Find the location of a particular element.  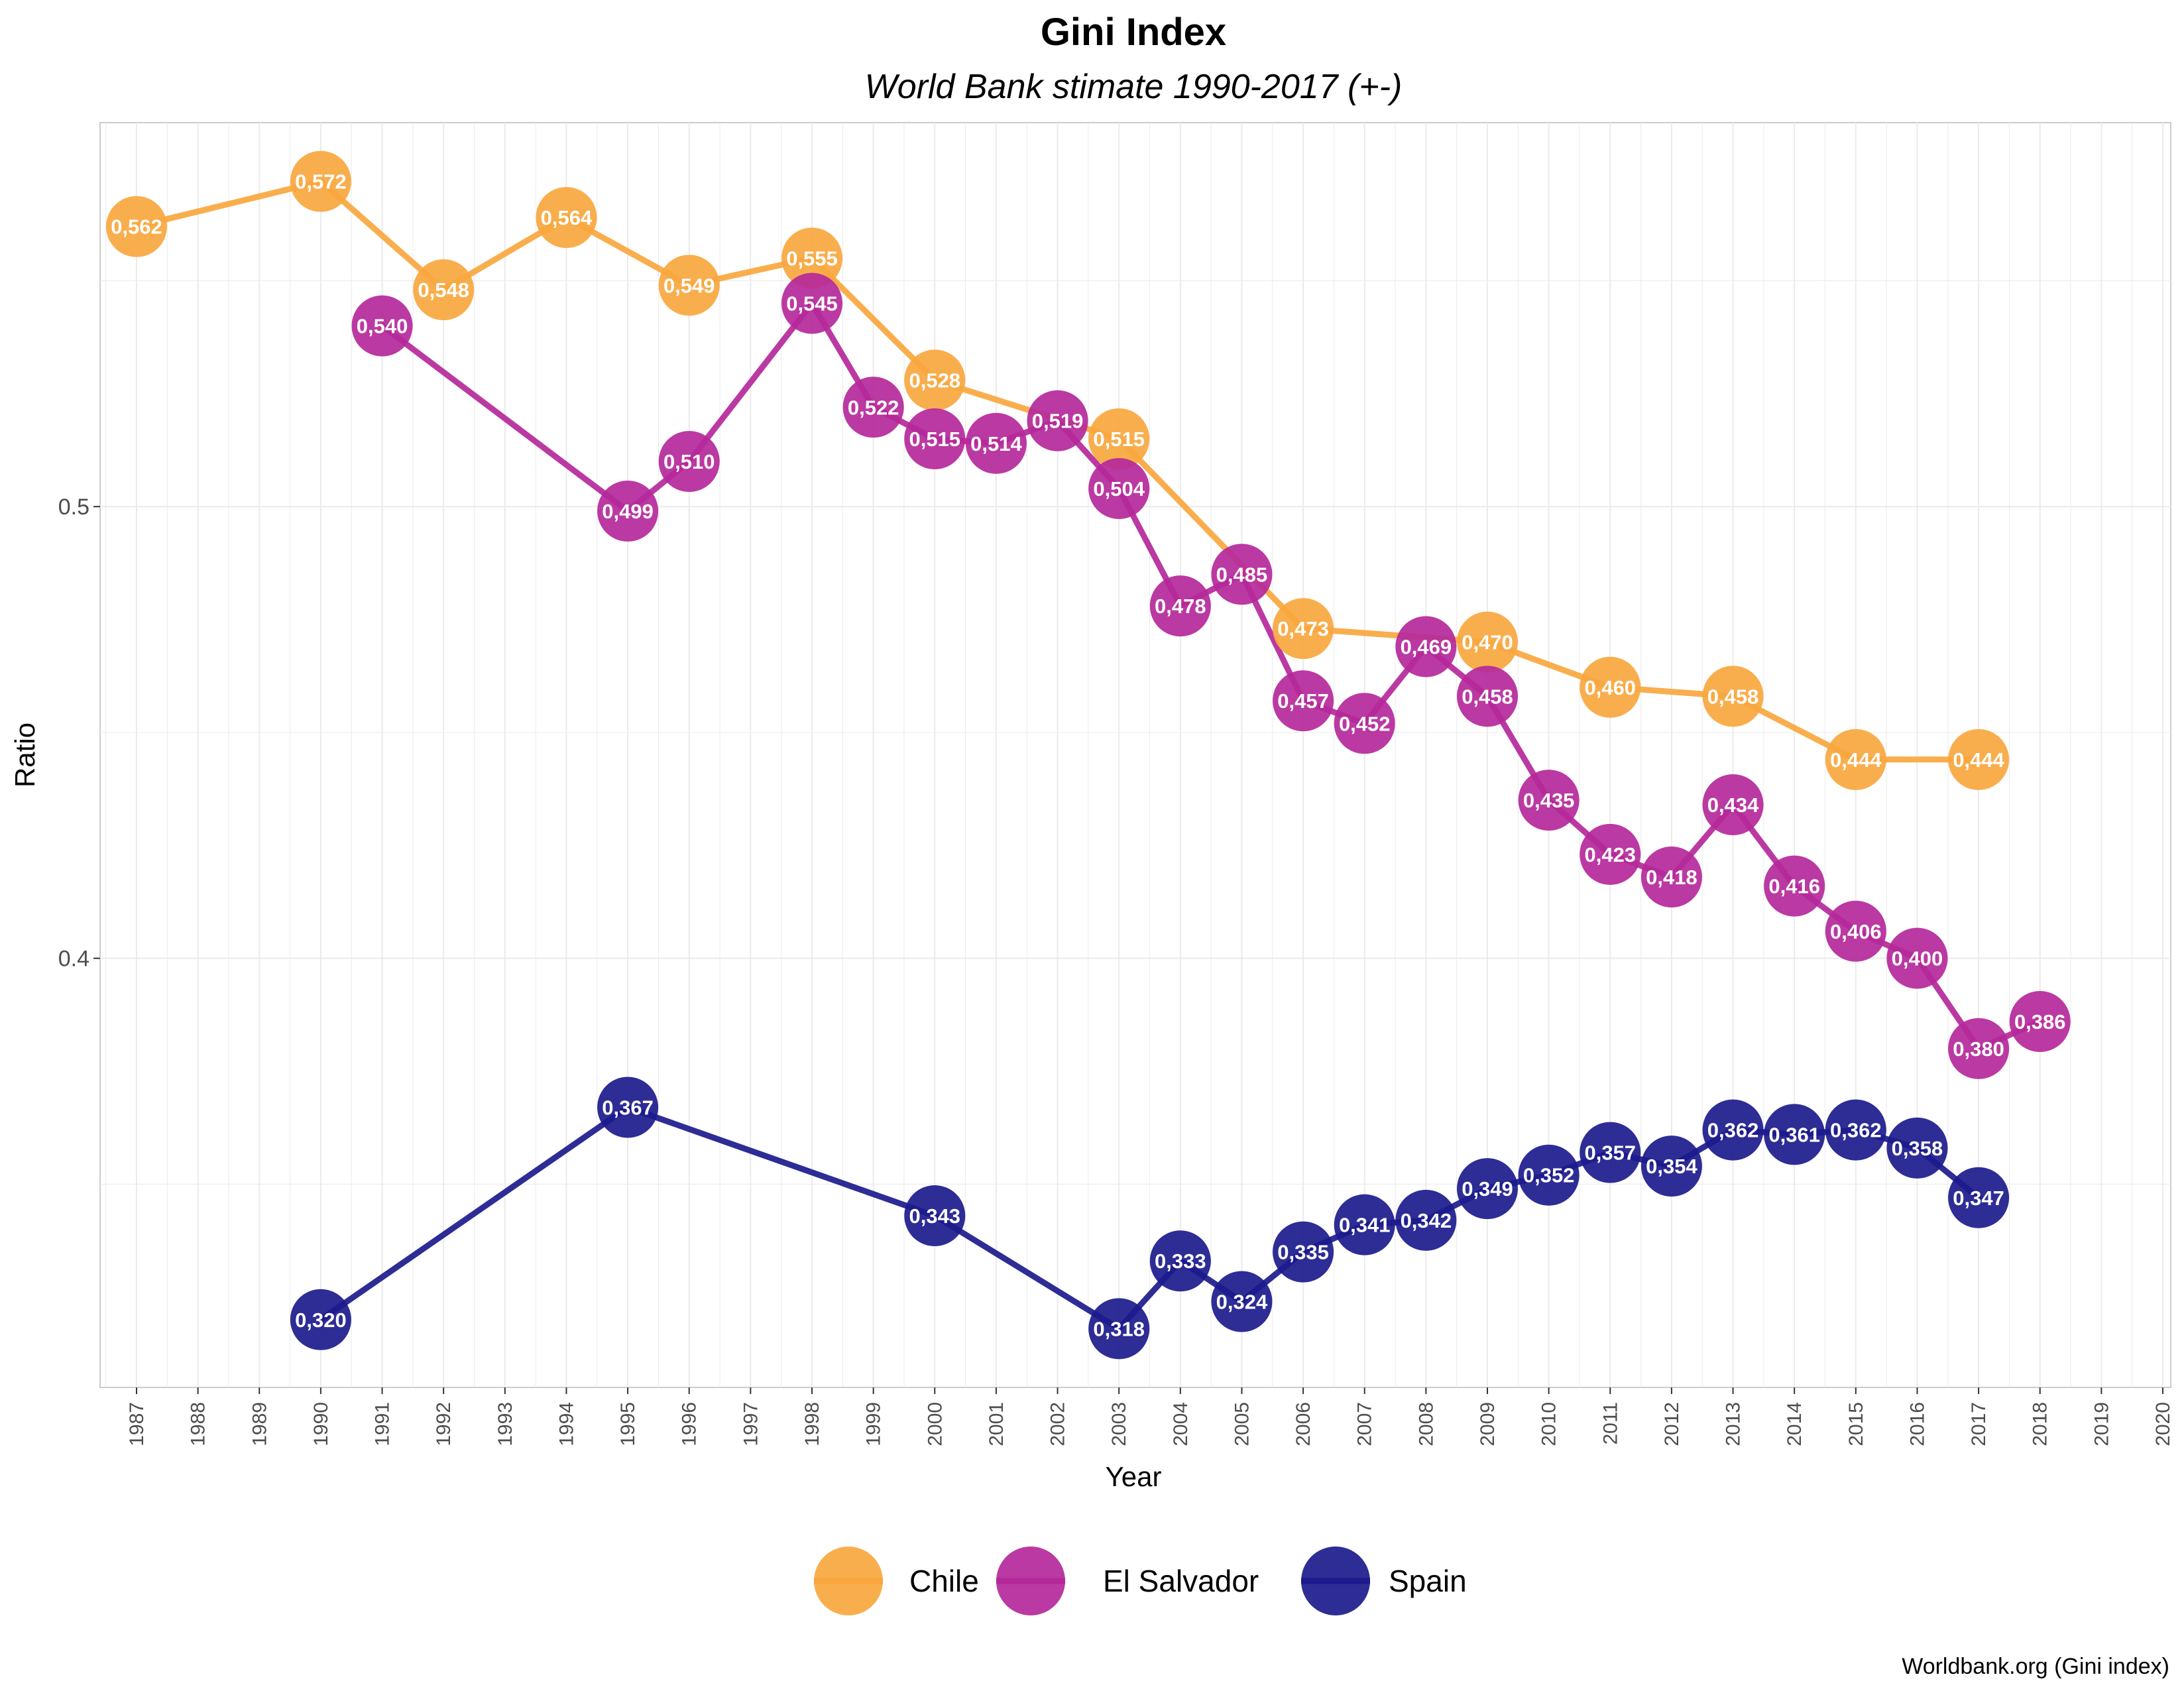

data-label-el-salvador: 0,423 is located at coordinates (1610, 854).